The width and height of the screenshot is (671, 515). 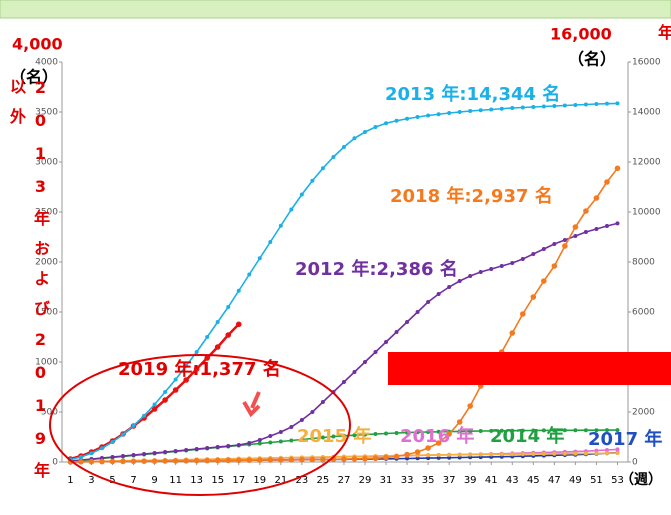 What do you see at coordinates (46, 113) in the screenshot?
I see `y-tick-label: 3500` at bounding box center [46, 113].